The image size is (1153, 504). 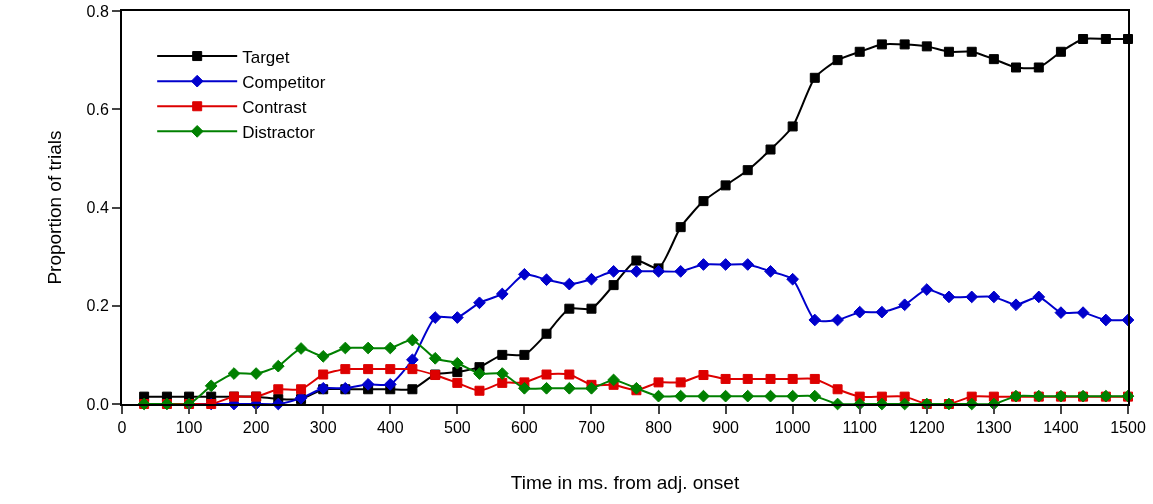 I want to click on x-tick-label: 300, so click(x=323, y=428).